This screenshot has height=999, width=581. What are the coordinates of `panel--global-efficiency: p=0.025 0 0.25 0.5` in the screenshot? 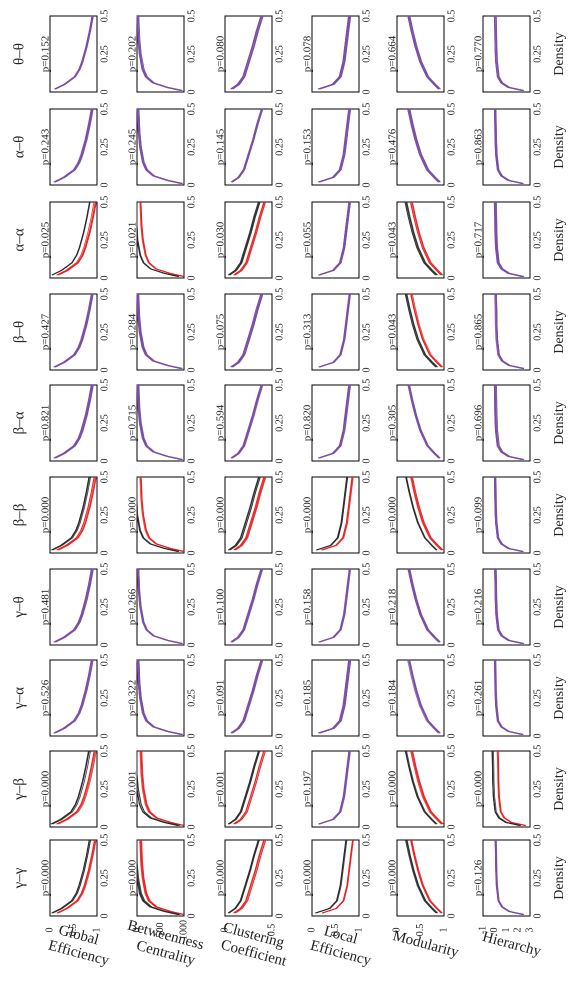 It's located at (75, 238).